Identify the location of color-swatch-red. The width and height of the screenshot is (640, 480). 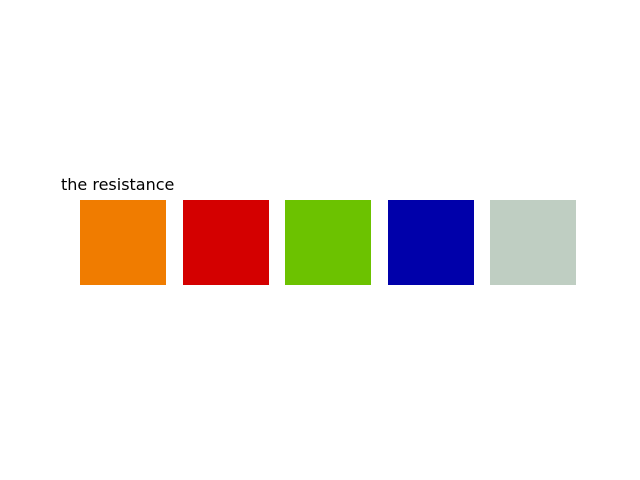
(226, 242).